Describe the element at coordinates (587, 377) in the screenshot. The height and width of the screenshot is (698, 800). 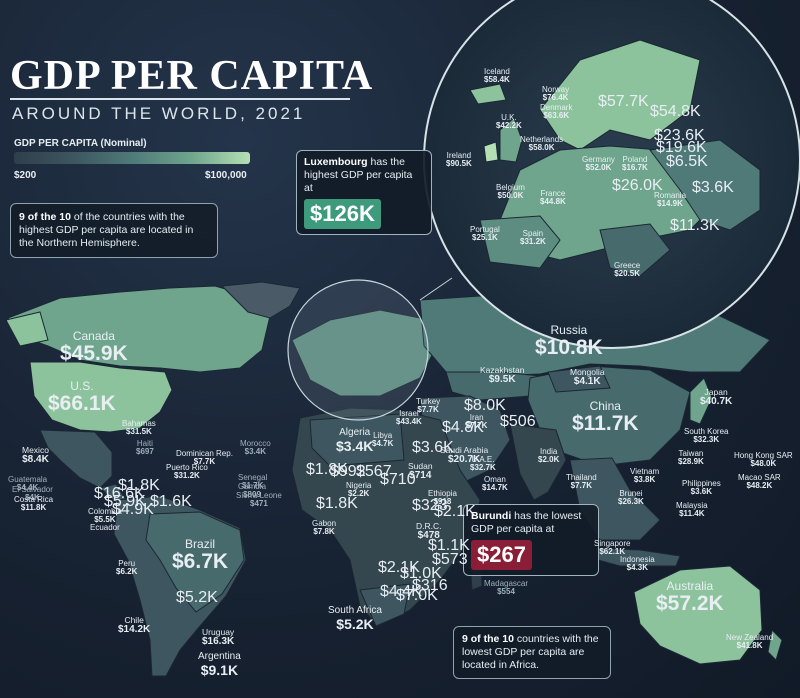
I see `country-label: Mongolia $4.1K` at that location.